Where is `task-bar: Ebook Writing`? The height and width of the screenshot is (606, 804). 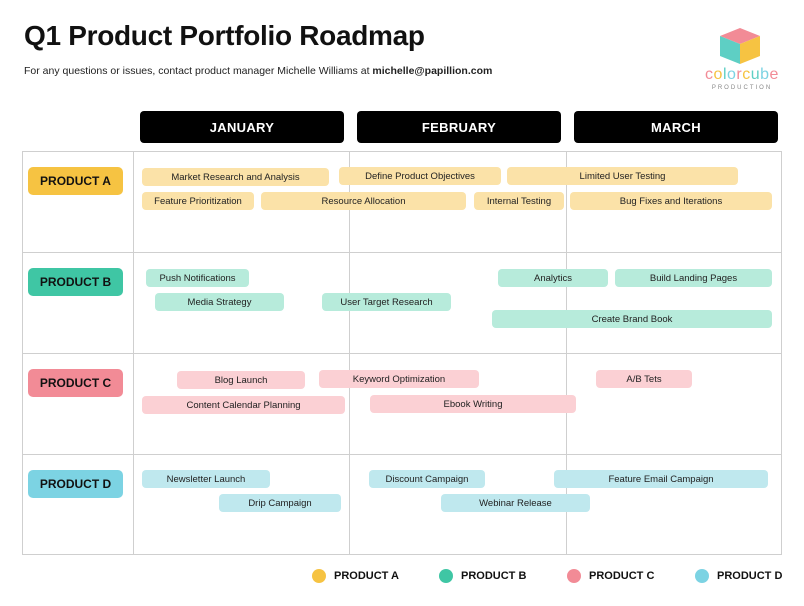 task-bar: Ebook Writing is located at coordinates (473, 404).